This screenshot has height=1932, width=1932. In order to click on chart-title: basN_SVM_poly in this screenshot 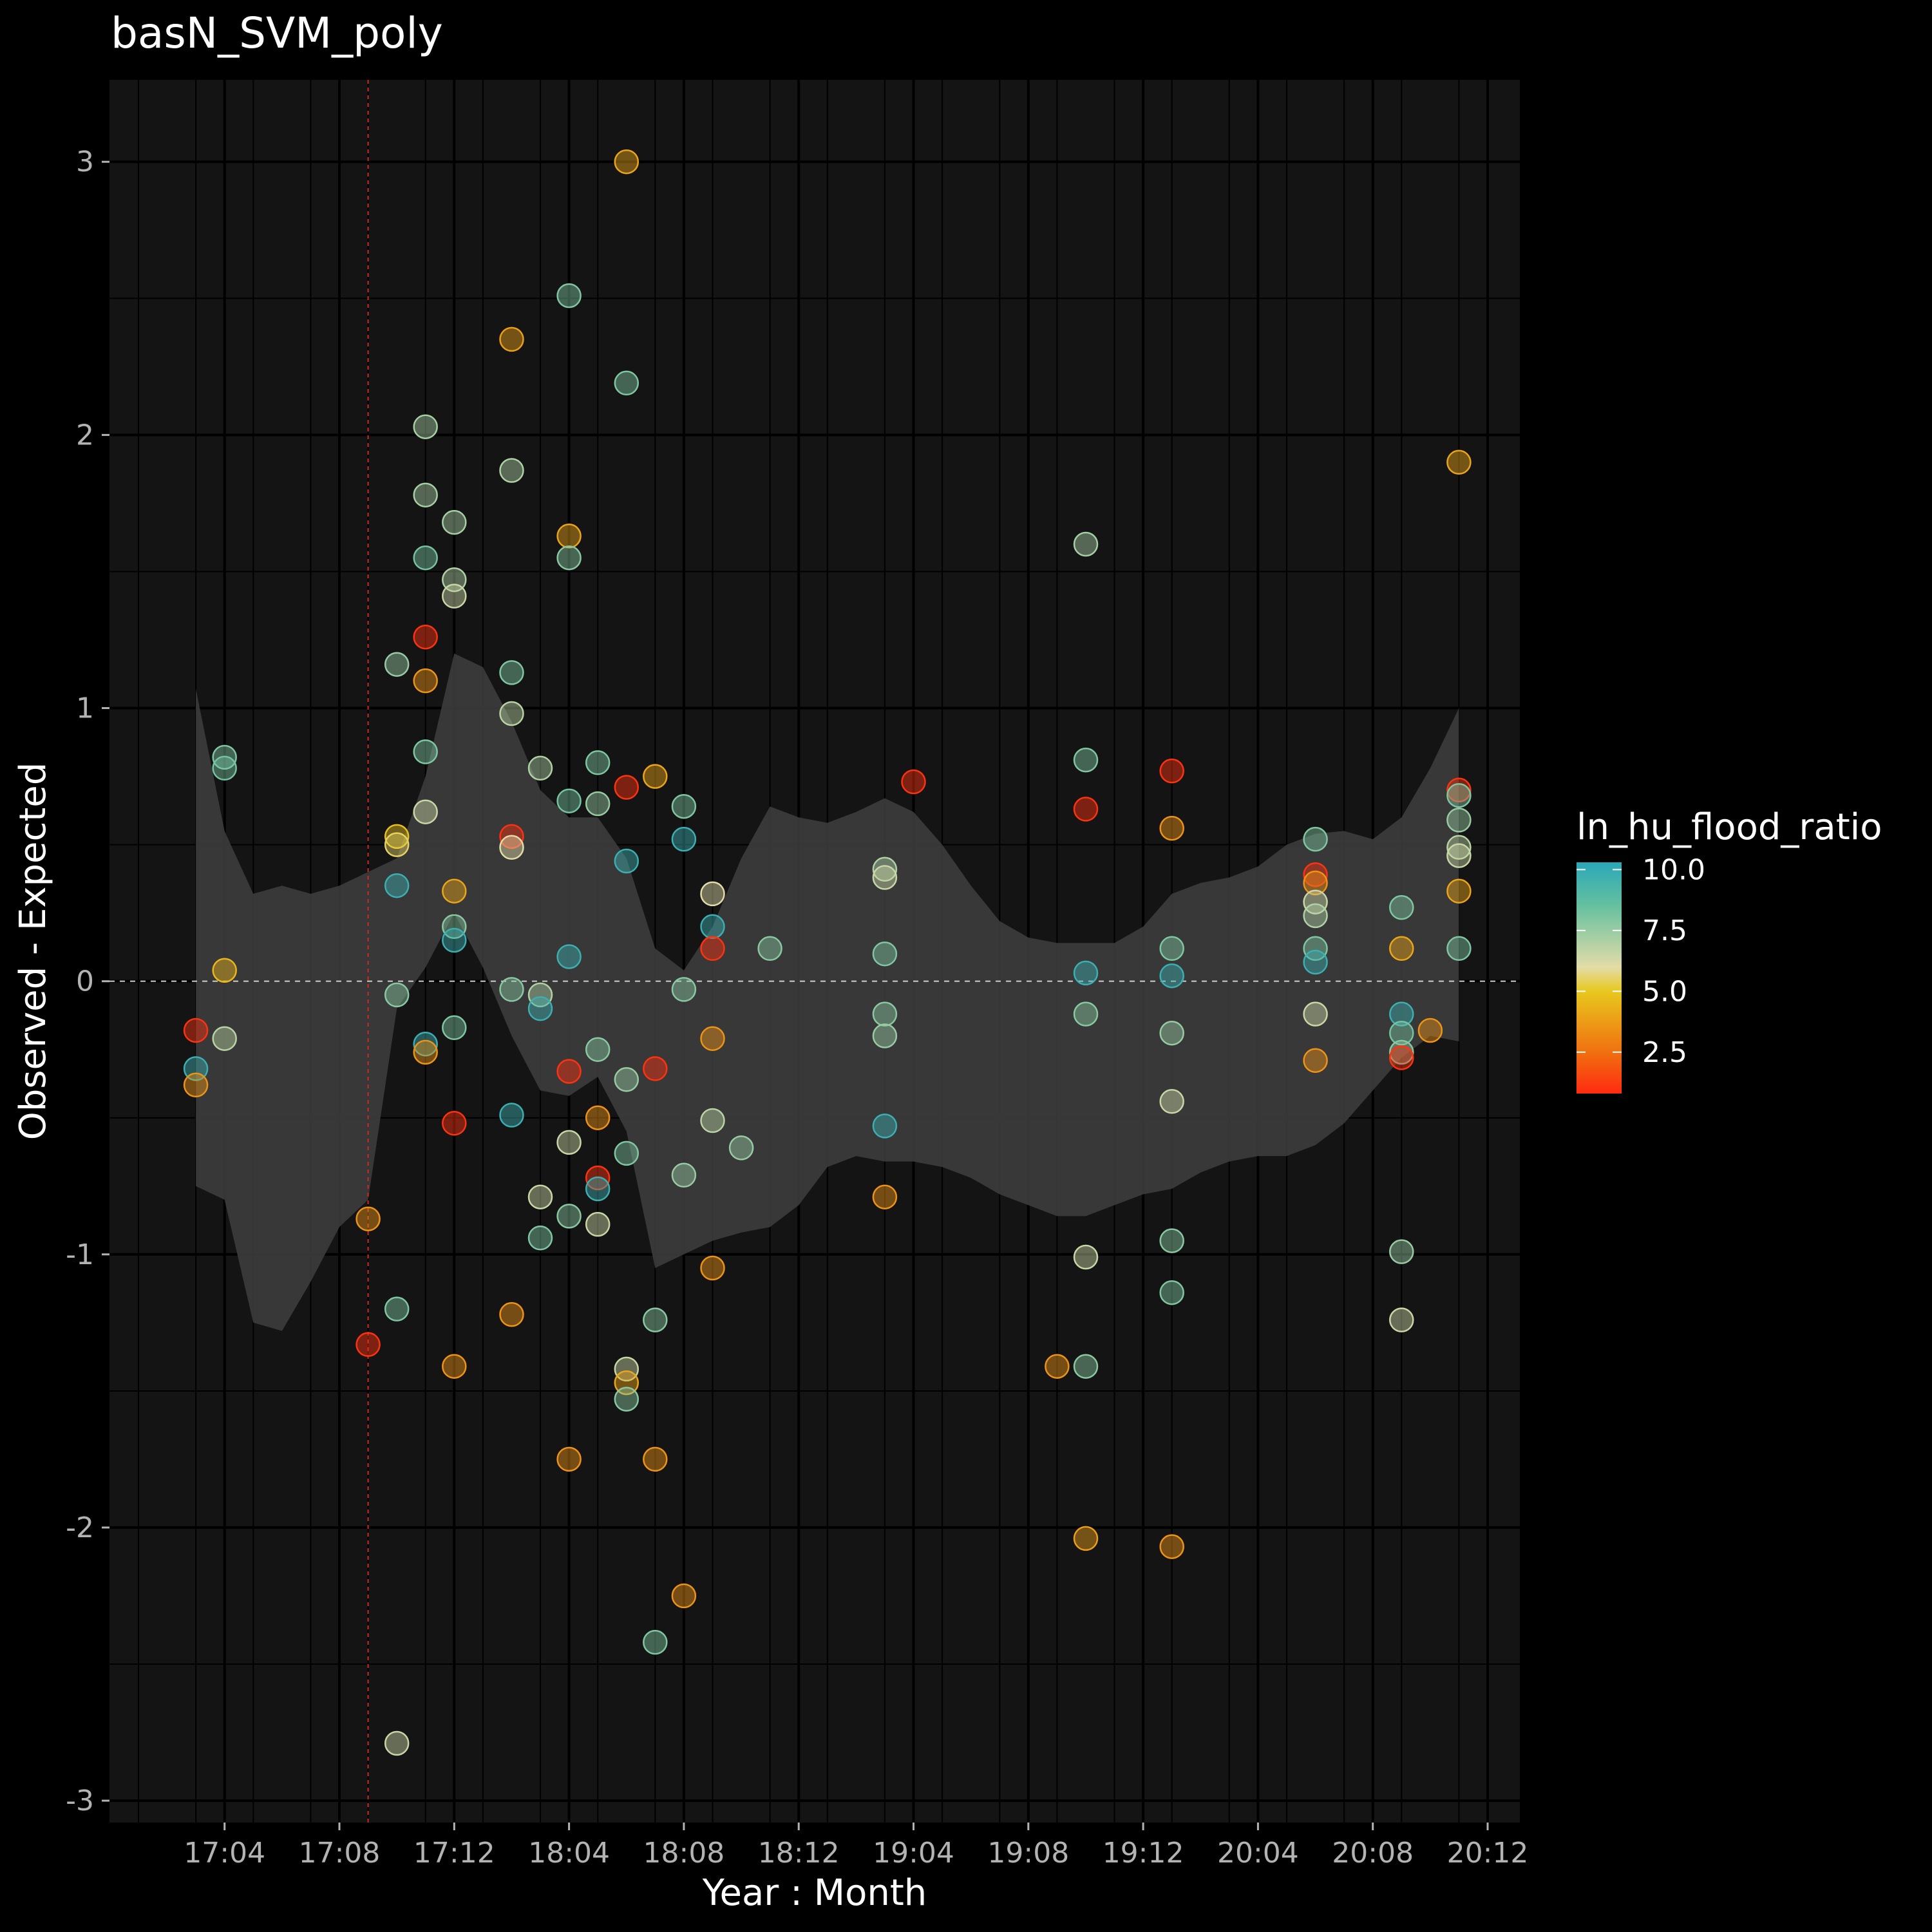, I will do `click(277, 33)`.